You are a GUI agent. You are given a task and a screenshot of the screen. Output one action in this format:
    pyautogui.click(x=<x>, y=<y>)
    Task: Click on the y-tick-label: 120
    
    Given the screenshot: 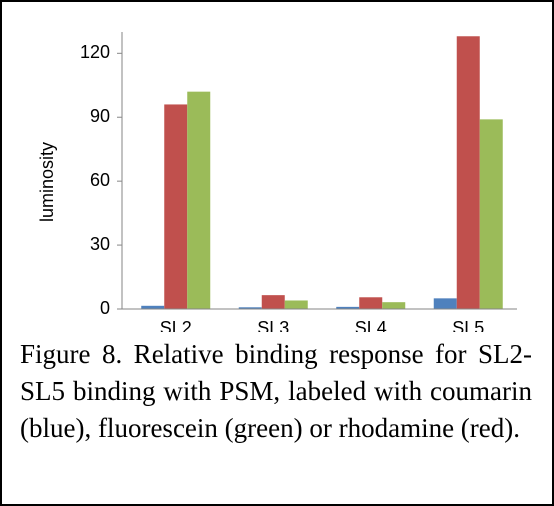 What is the action you would take?
    pyautogui.click(x=95, y=52)
    